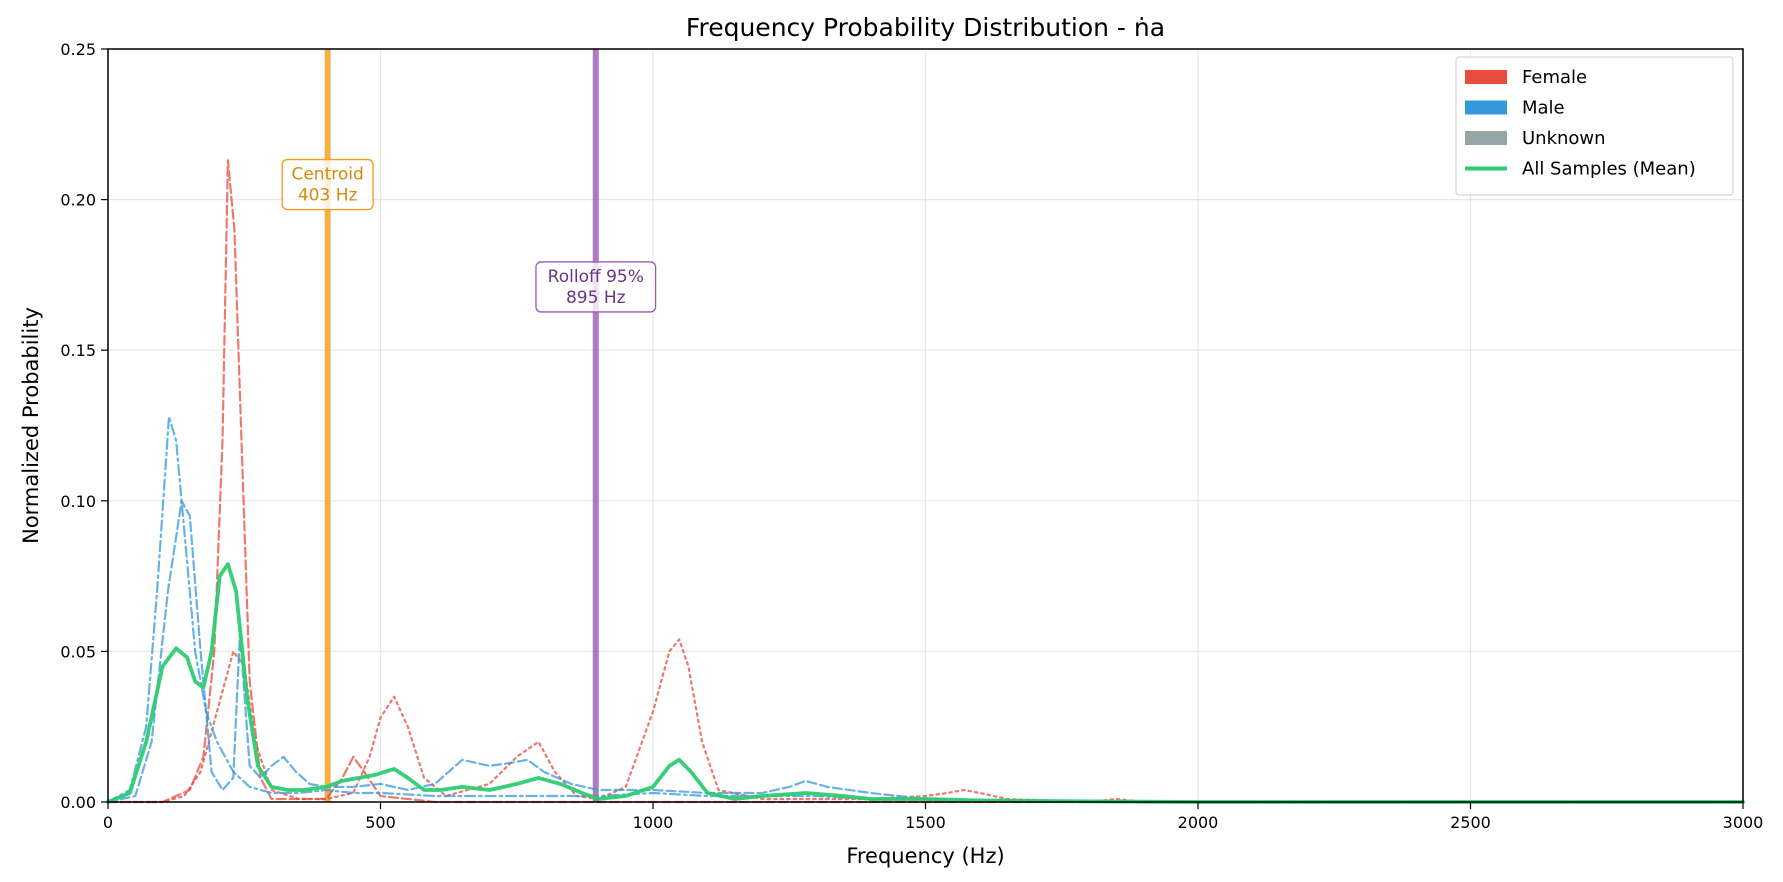 The width and height of the screenshot is (1783, 882). I want to click on legend-label: Male, so click(1543, 108).